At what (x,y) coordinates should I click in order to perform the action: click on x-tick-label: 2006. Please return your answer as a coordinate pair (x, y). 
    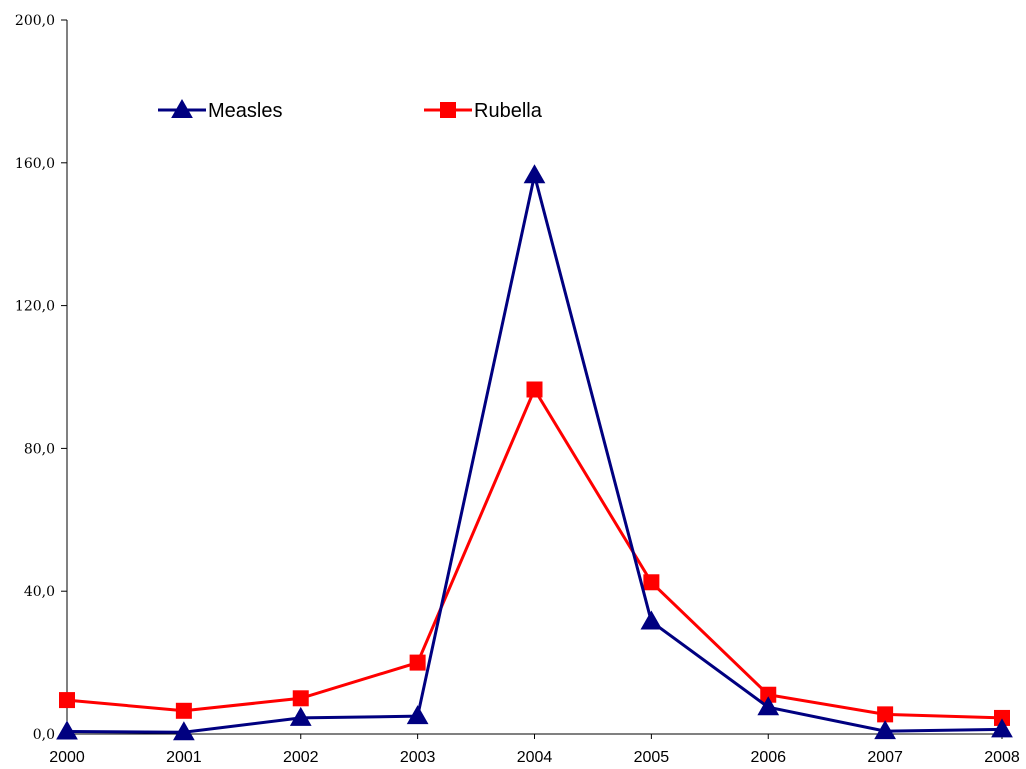
    Looking at the image, I should click on (768, 757).